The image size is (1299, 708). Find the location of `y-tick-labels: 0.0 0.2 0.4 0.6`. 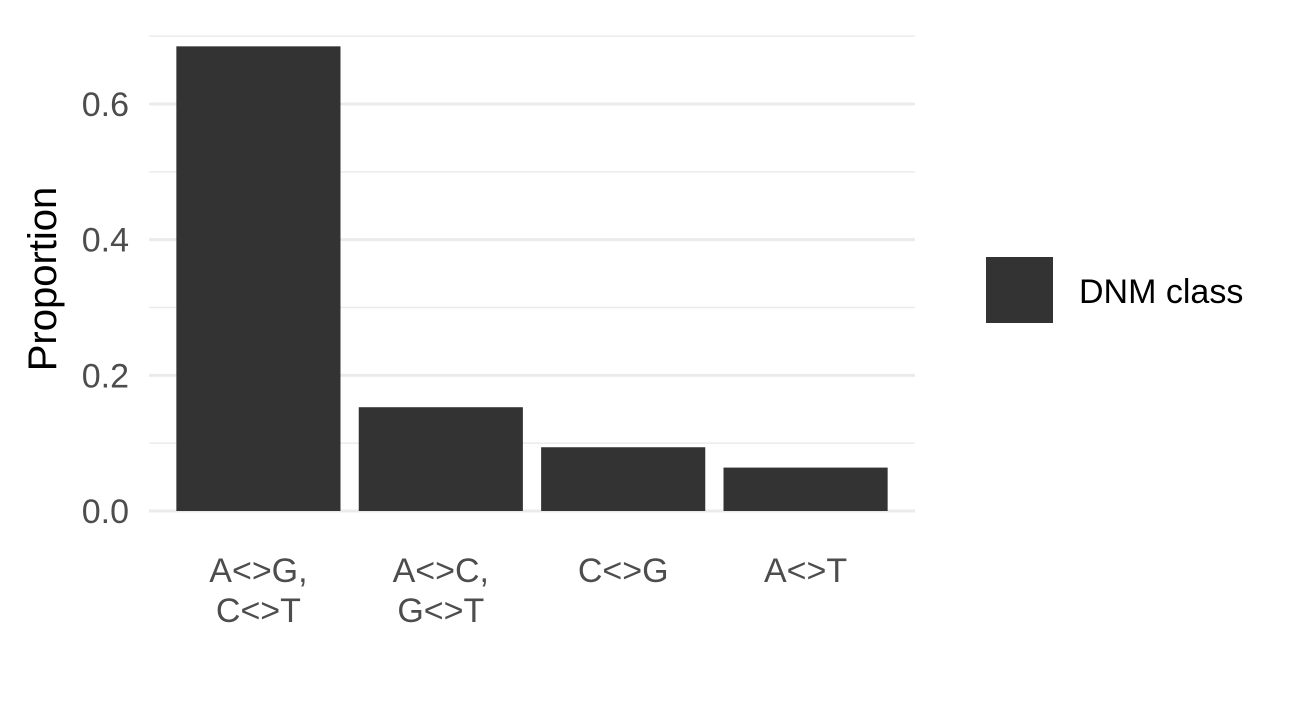

y-tick-labels: 0.0 0.2 0.4 0.6 is located at coordinates (105, 308).